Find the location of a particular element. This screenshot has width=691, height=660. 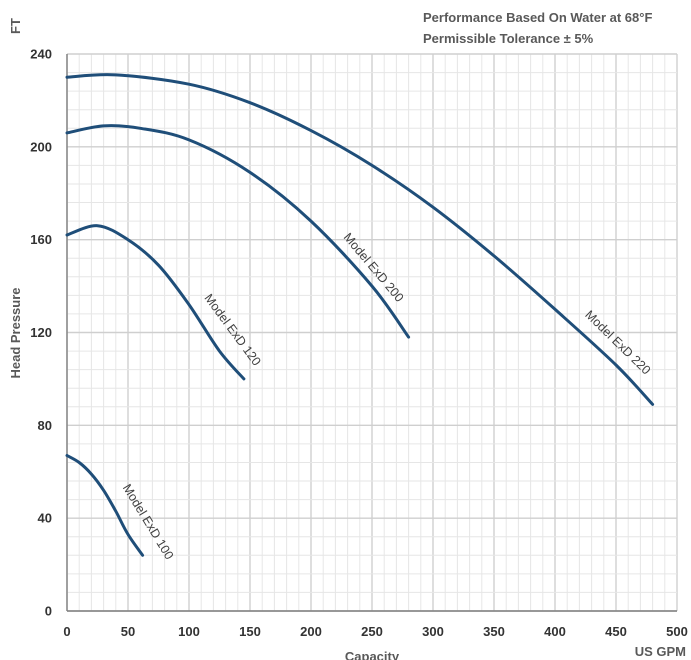

x-tick-label: 400 is located at coordinates (555, 631).